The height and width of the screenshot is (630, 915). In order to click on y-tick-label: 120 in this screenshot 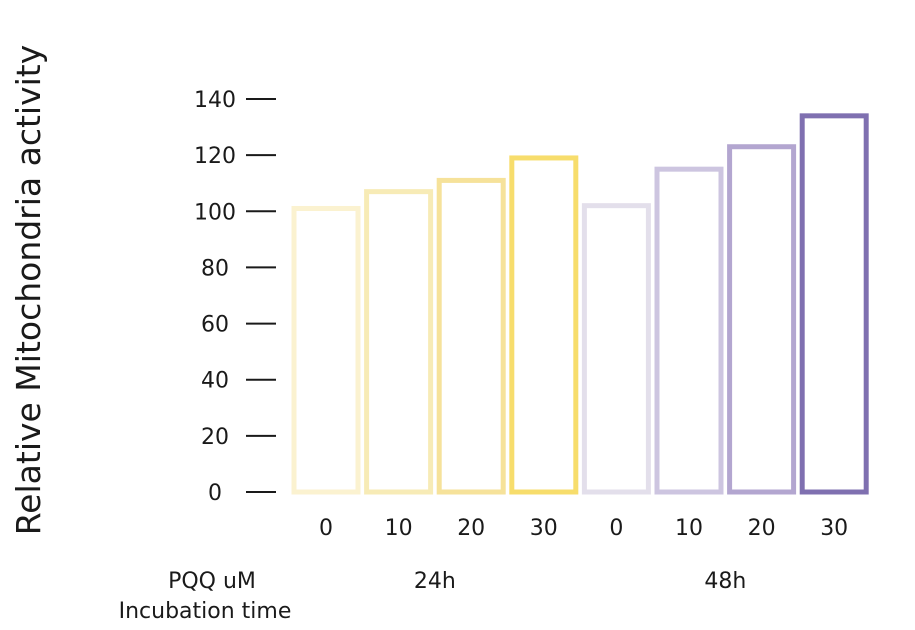, I will do `click(215, 156)`.